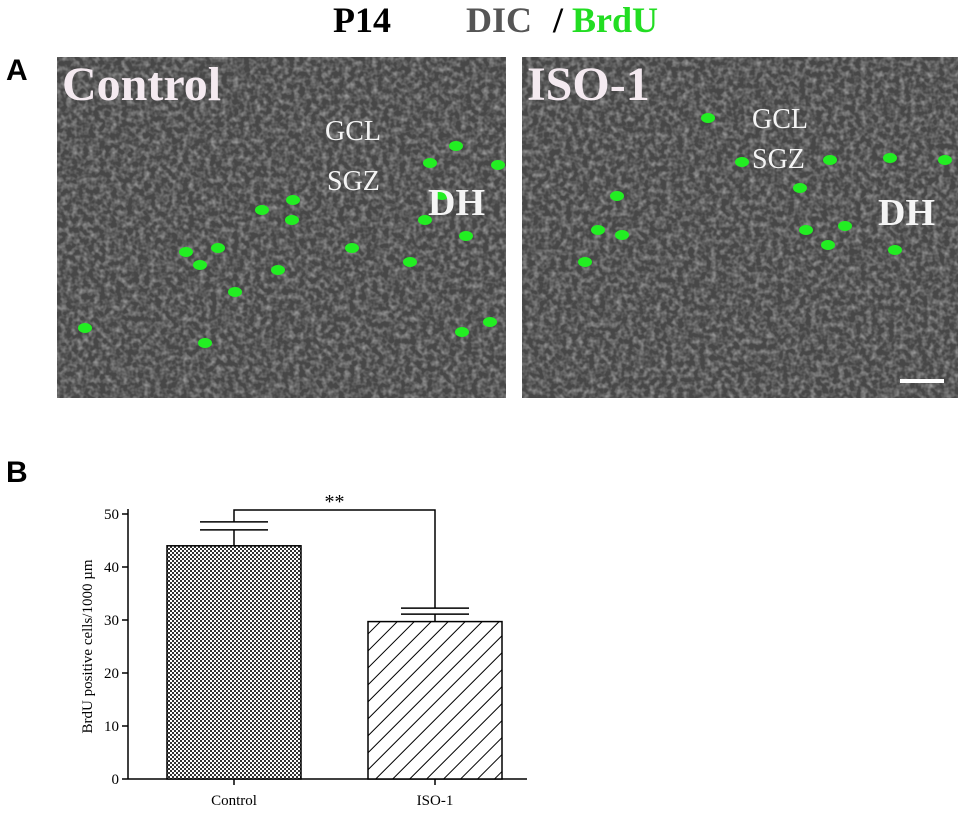  I want to click on y-tick-label: 0, so click(116, 780).